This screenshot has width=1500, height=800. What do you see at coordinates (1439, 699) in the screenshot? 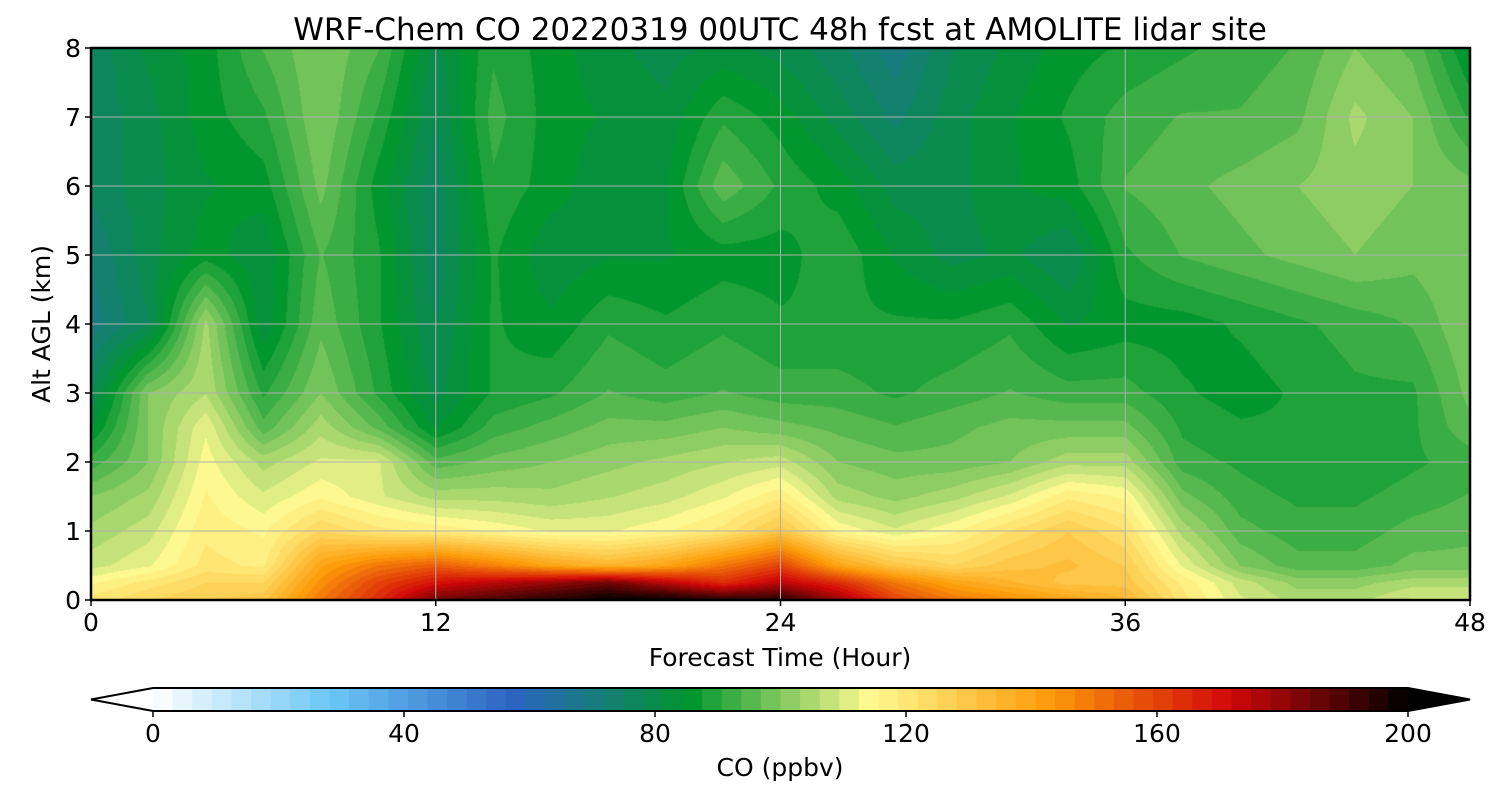
I see `colorbar-extend-high` at bounding box center [1439, 699].